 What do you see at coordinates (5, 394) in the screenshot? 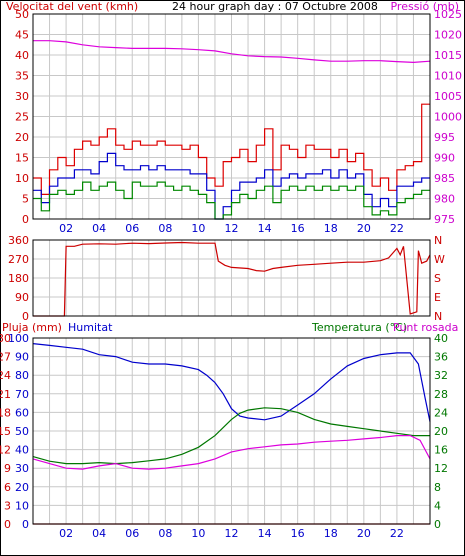
I see `rain-tick-label: 21` at bounding box center [5, 394].